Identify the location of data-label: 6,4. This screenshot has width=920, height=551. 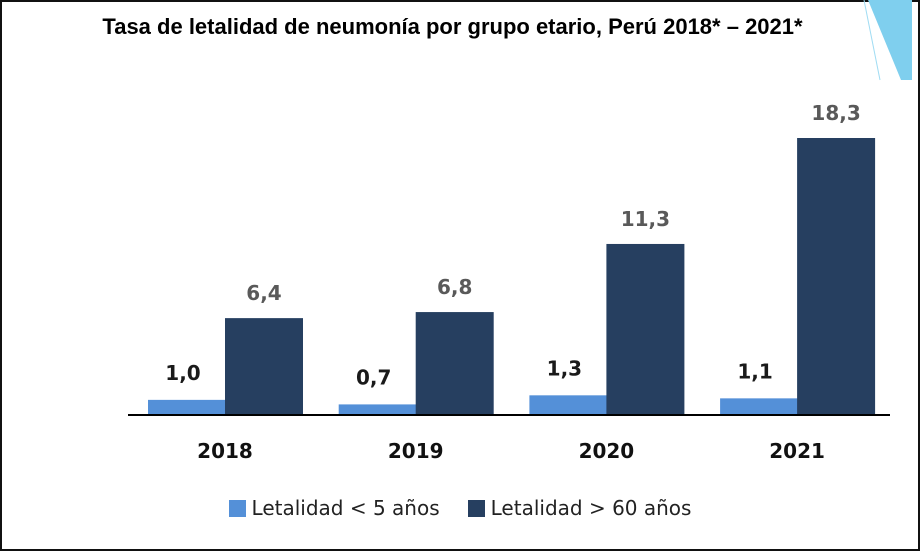
(263, 293).